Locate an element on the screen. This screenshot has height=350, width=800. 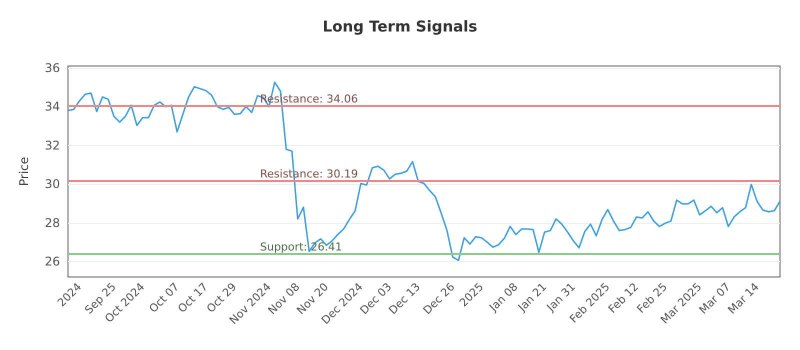
ref-line-label: Support: 26.41 is located at coordinates (301, 247).